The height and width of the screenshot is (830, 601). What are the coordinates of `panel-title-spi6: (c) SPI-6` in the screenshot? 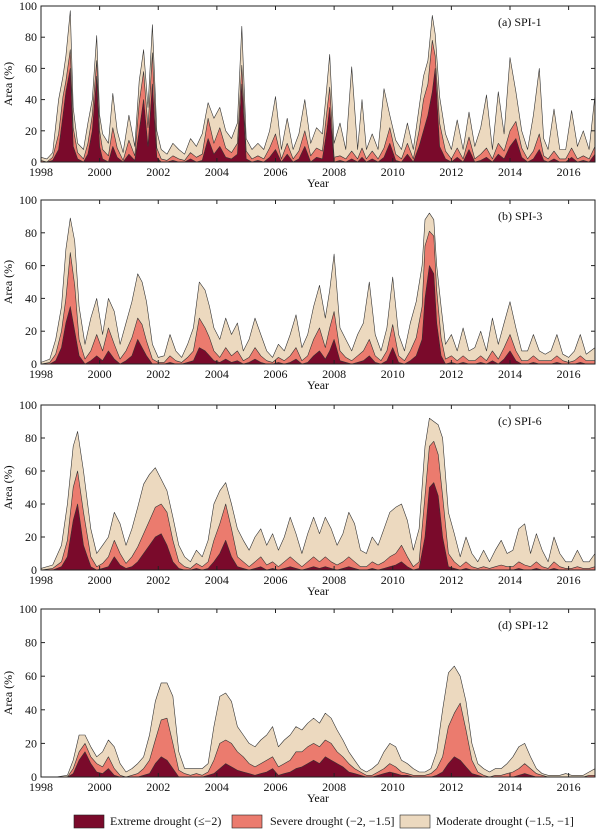 It's located at (520, 421).